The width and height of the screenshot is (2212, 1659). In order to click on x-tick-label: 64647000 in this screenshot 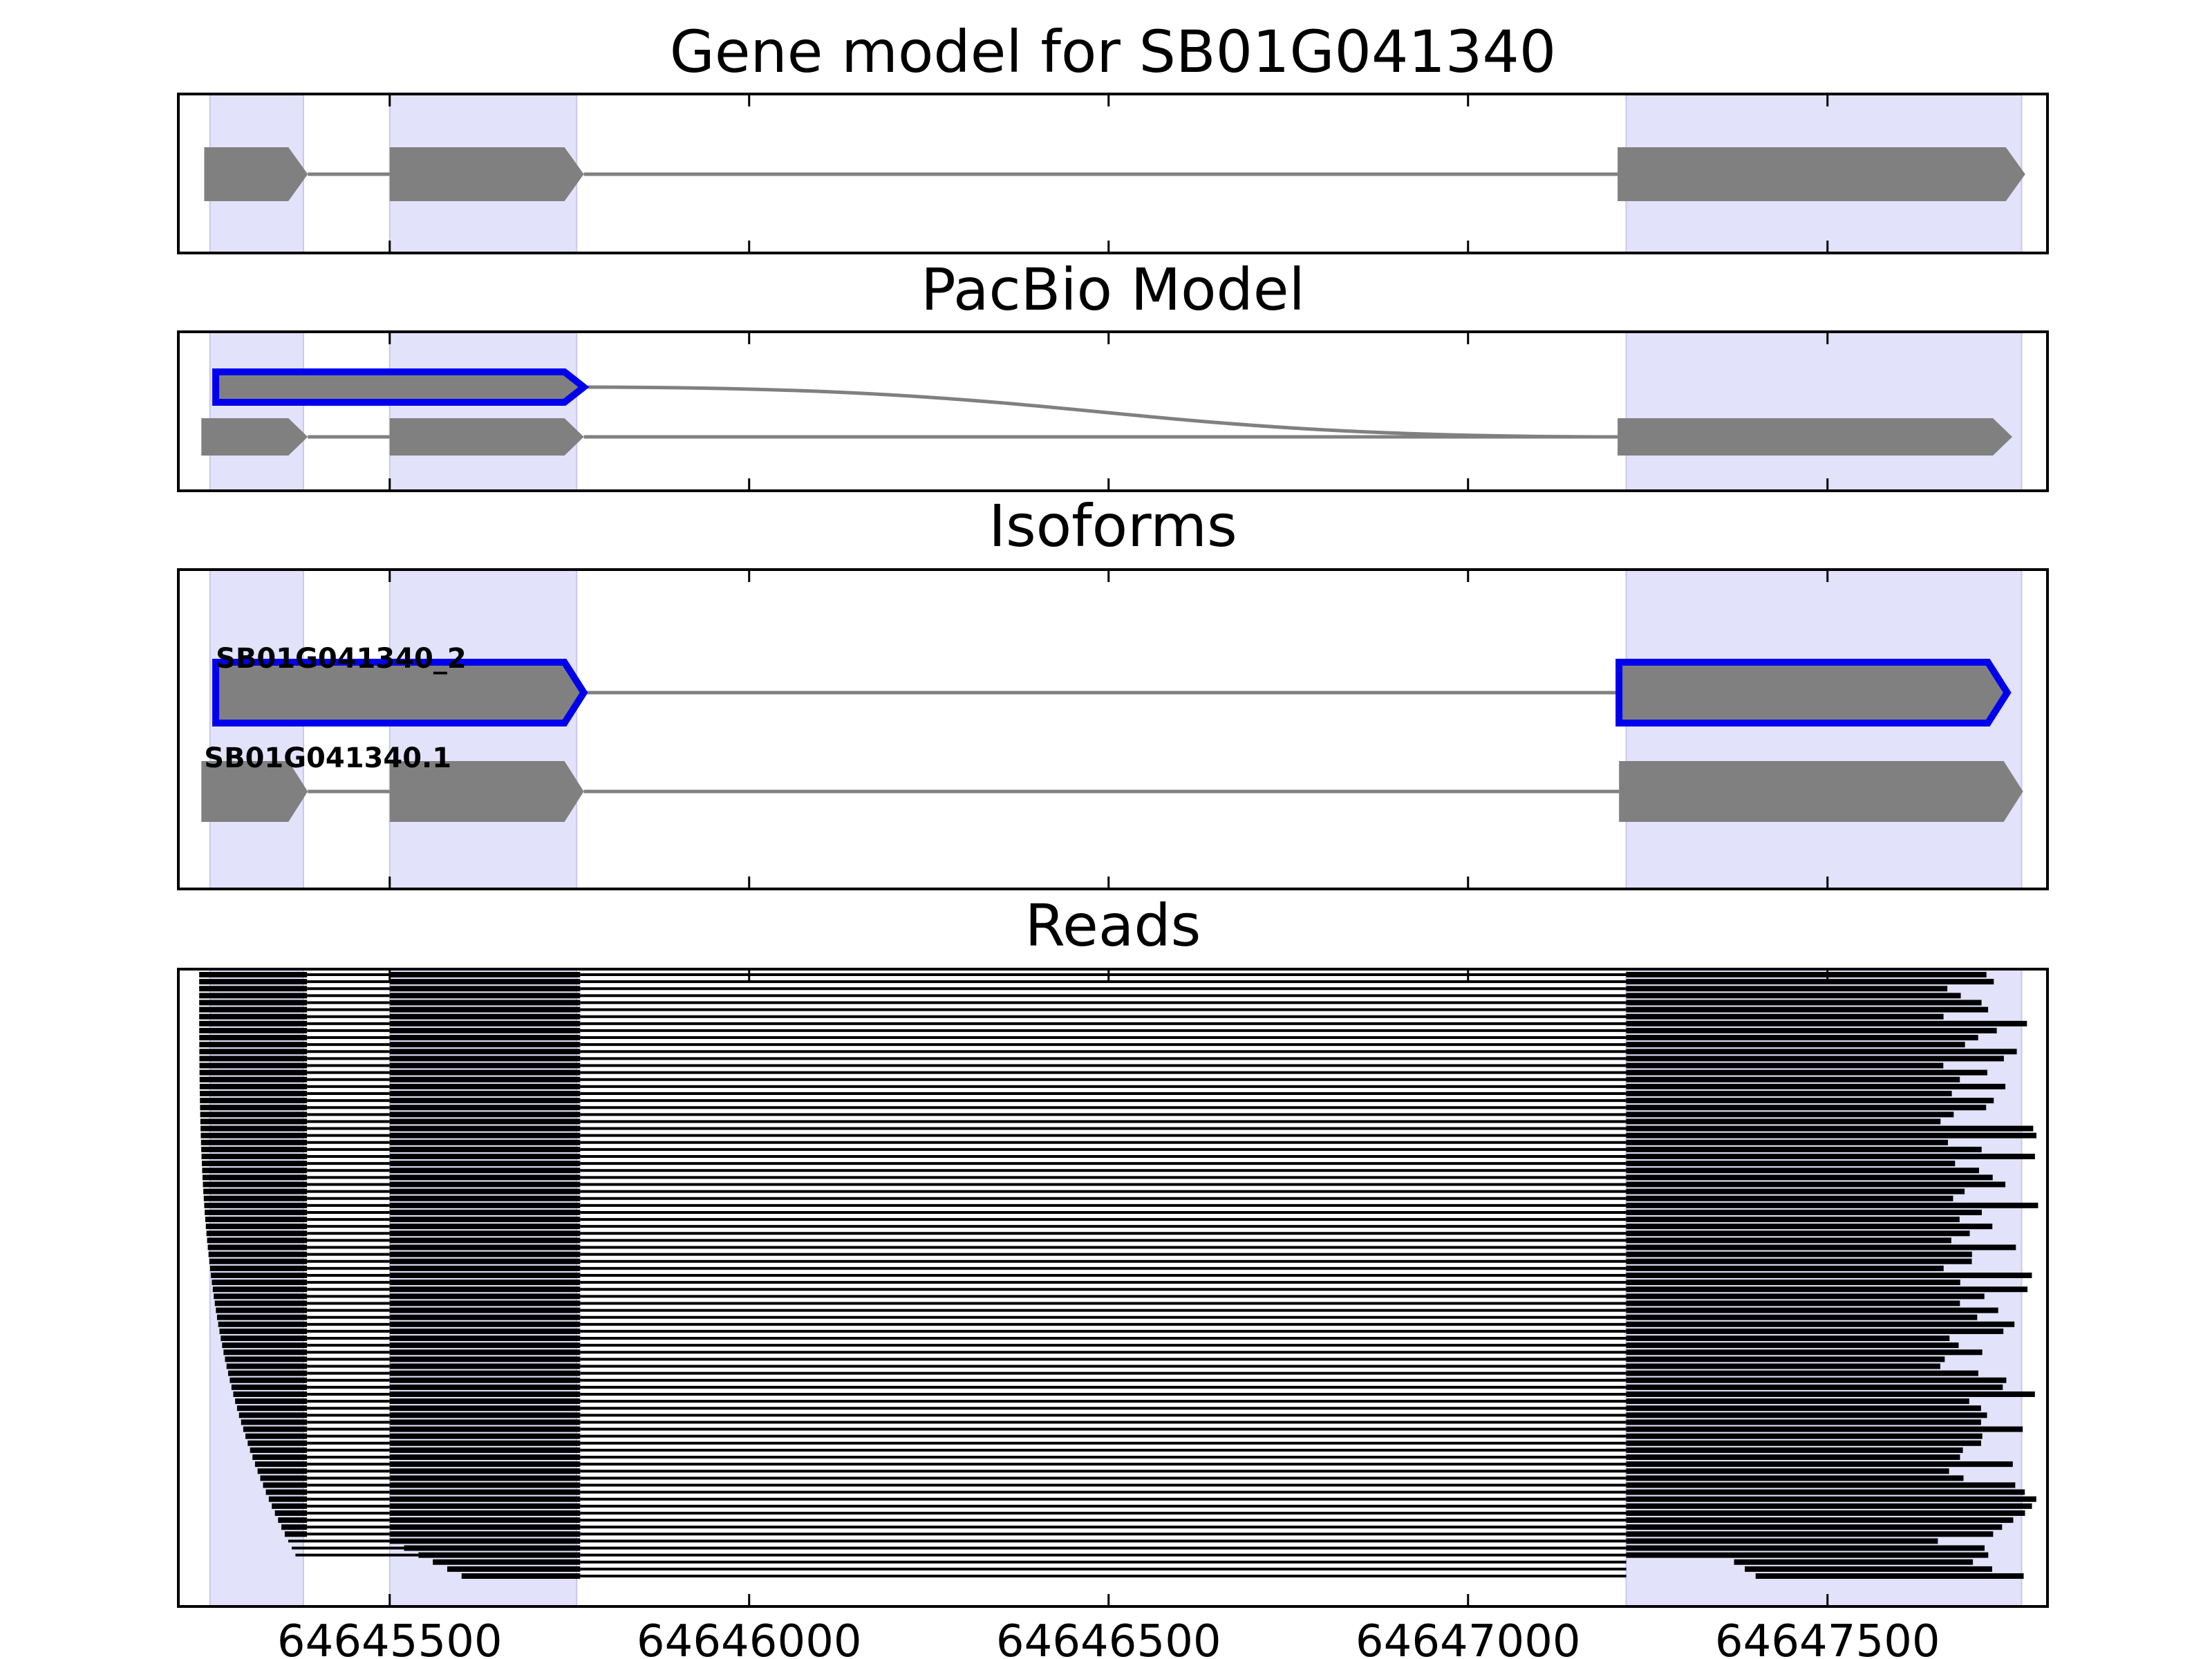, I will do `click(1469, 1638)`.